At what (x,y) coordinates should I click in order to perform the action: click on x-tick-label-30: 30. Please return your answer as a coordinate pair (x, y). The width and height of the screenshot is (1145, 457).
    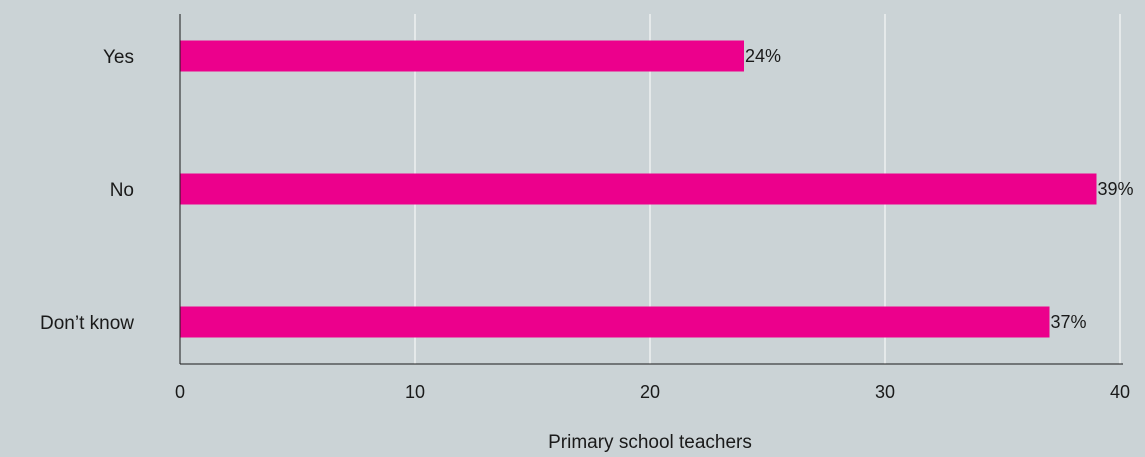
    Looking at the image, I should click on (885, 392).